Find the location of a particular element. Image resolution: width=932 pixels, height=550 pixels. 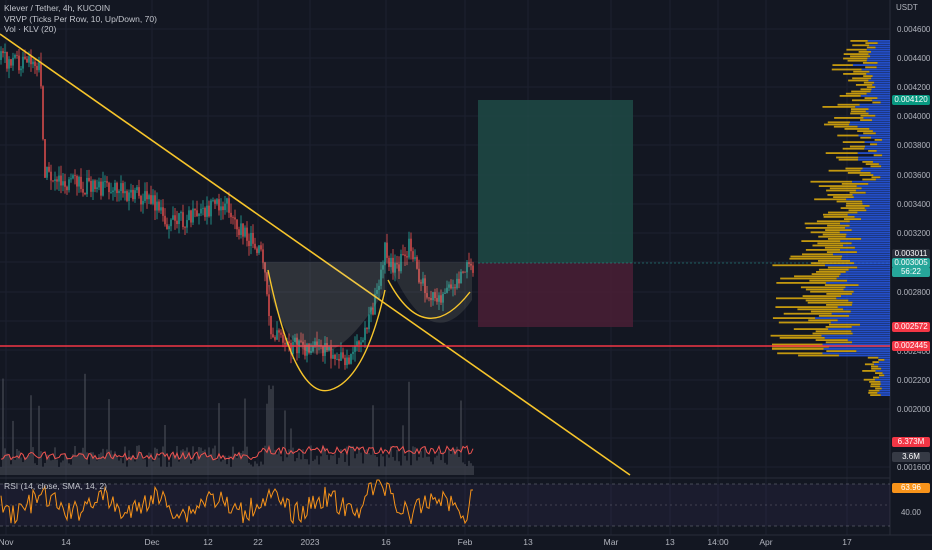

price-tick: 0.002000 is located at coordinates (914, 409).